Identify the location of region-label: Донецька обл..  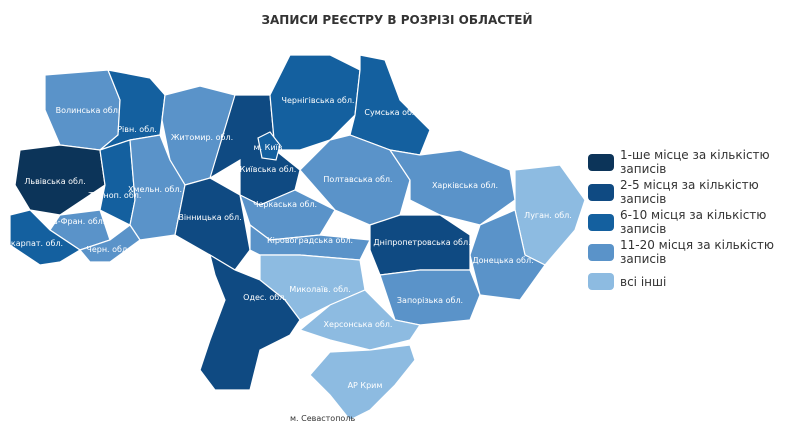
(502, 260).